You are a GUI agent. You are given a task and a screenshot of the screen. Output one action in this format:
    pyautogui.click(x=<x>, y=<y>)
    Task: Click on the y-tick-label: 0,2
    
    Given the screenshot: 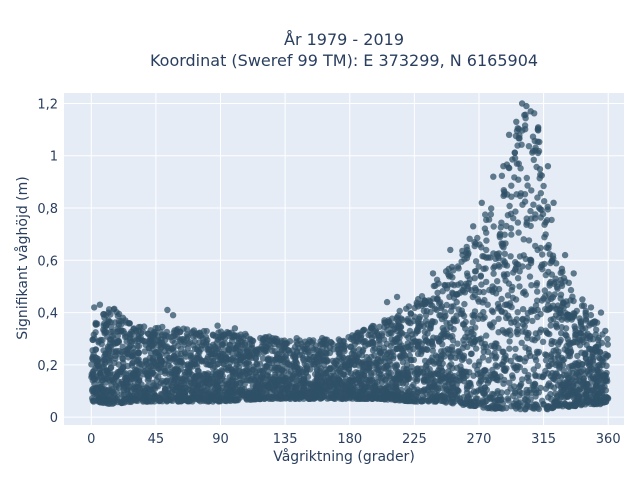 What is the action you would take?
    pyautogui.click(x=47, y=366)
    